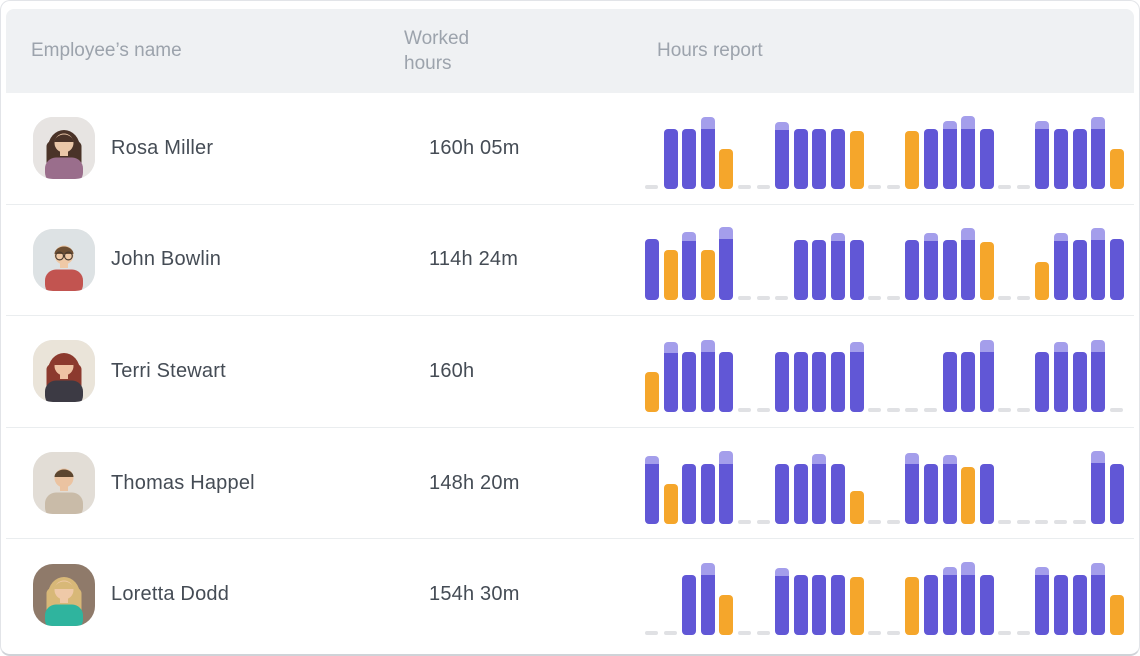  What do you see at coordinates (231, 594) in the screenshot?
I see `employee-name-cell: Loretta Dodd` at bounding box center [231, 594].